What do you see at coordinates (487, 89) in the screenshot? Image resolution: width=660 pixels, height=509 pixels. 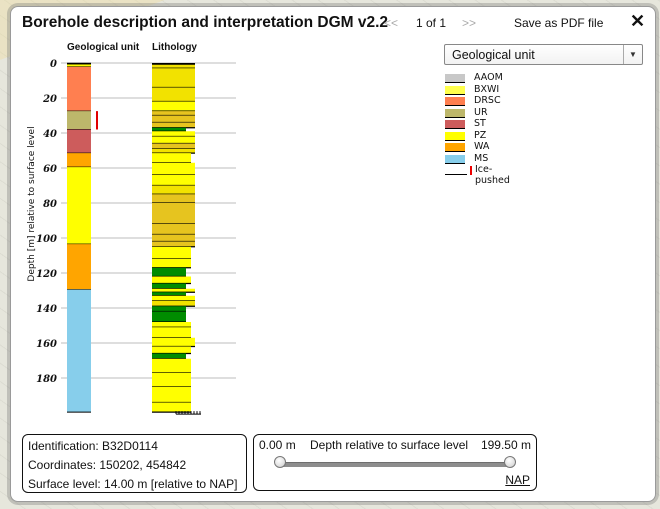 I see `legend-label: BXWI` at bounding box center [487, 89].